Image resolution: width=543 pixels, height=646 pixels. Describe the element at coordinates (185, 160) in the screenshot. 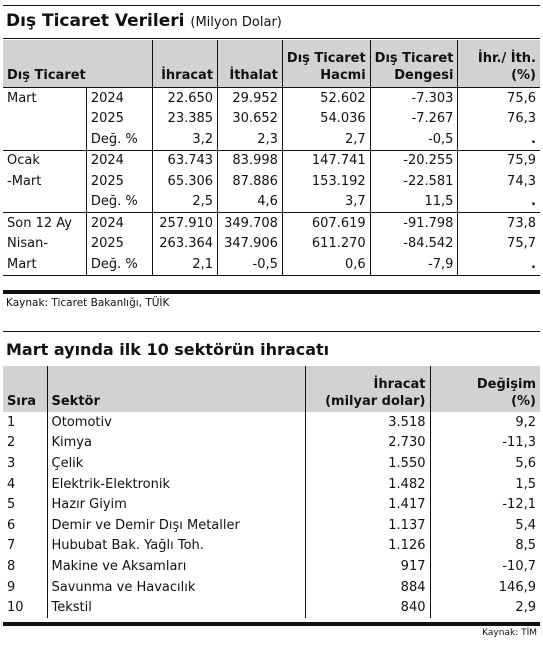

I see `export-value: 63.743` at that location.